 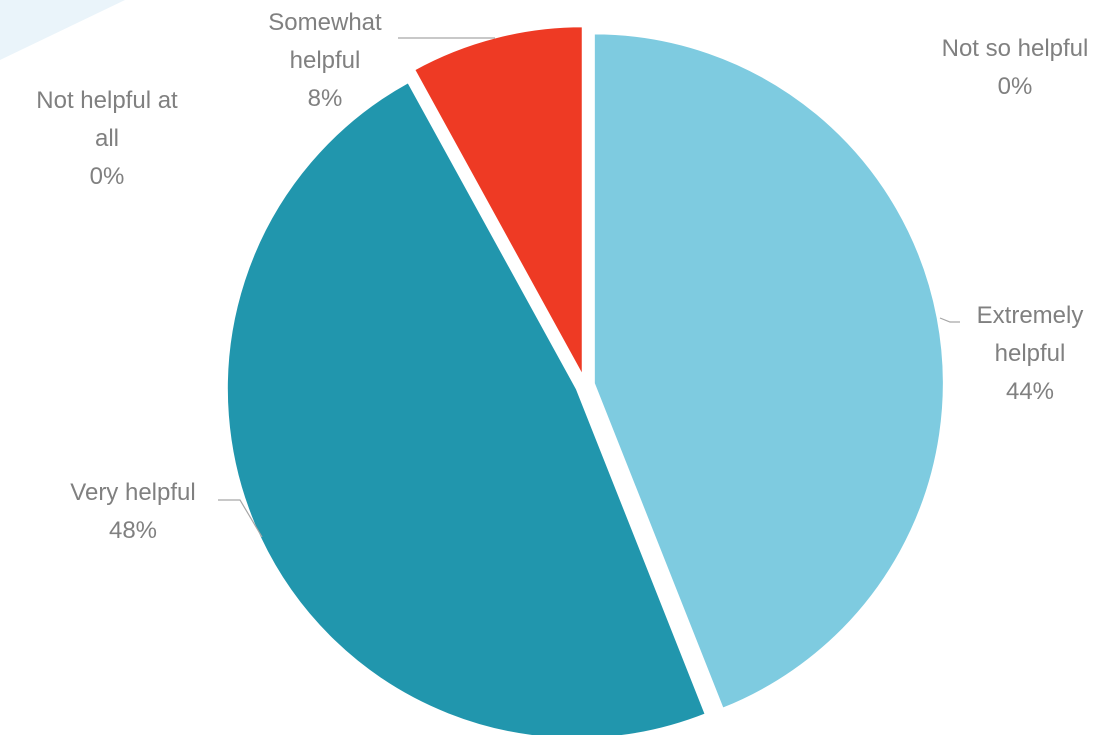 I want to click on label-somewhat-helpful-line2: helpful, so click(x=325, y=60).